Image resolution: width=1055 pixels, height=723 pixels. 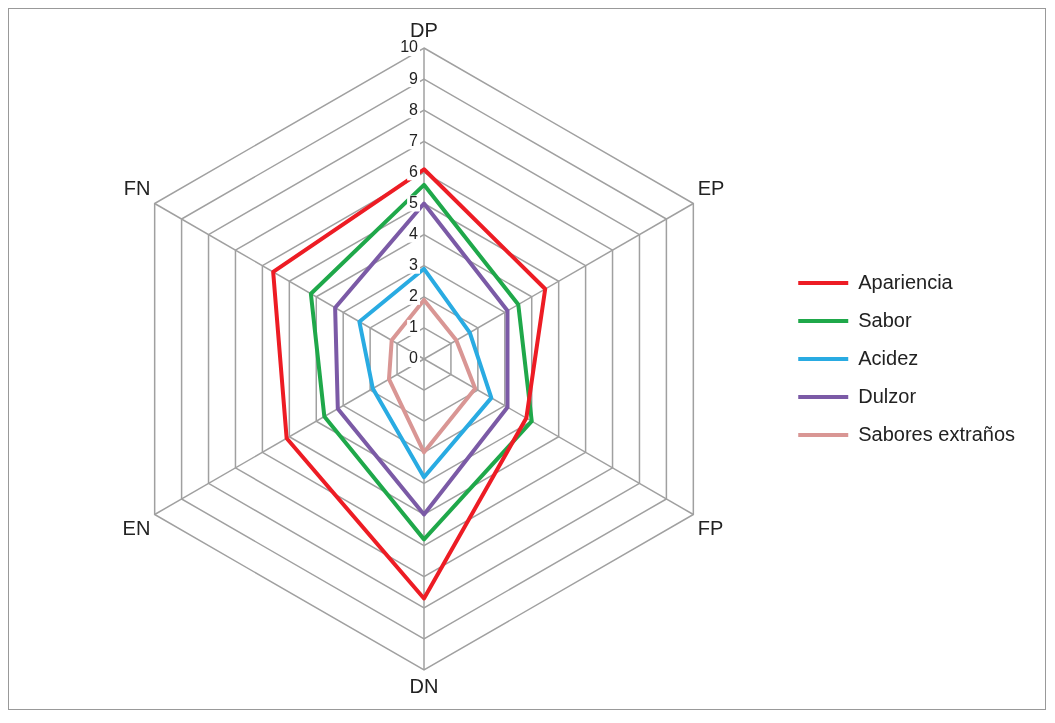 I want to click on legend-label: Dulzor, so click(x=887, y=395).